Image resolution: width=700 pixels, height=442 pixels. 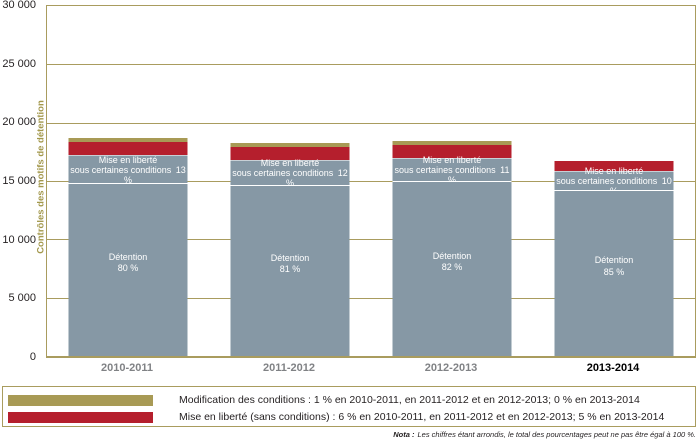 What do you see at coordinates (289, 368) in the screenshot?
I see `x-axis-label-2011-2012: 2011-2012` at bounding box center [289, 368].